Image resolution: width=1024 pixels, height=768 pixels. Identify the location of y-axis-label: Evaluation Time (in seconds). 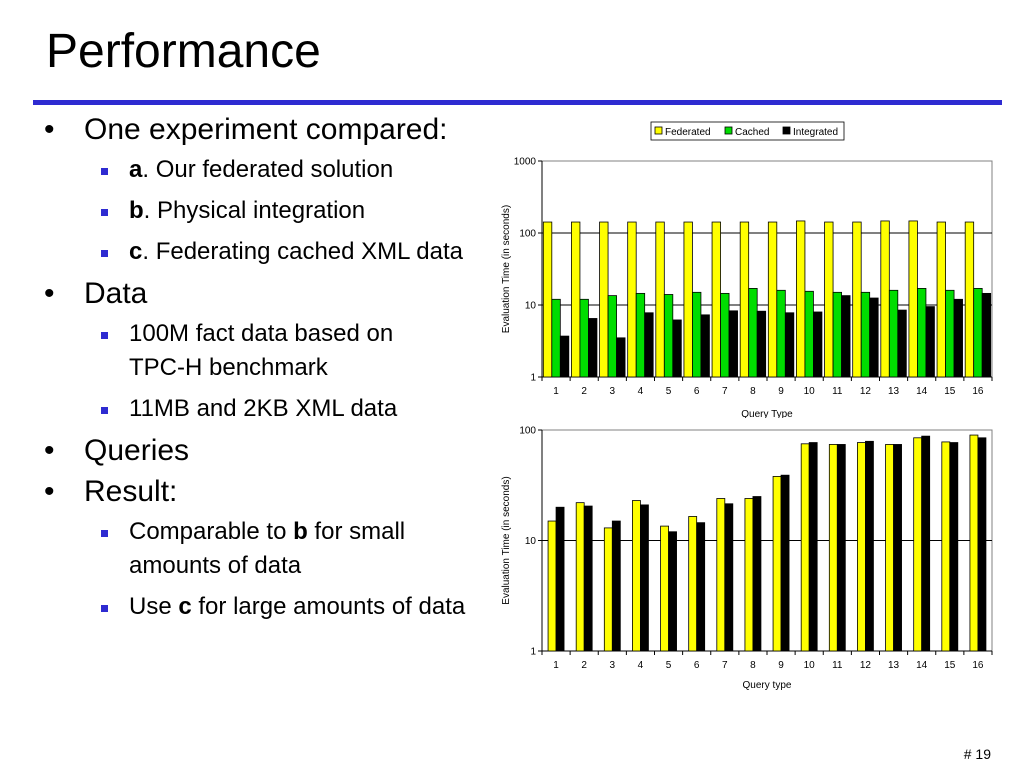
(506, 269).